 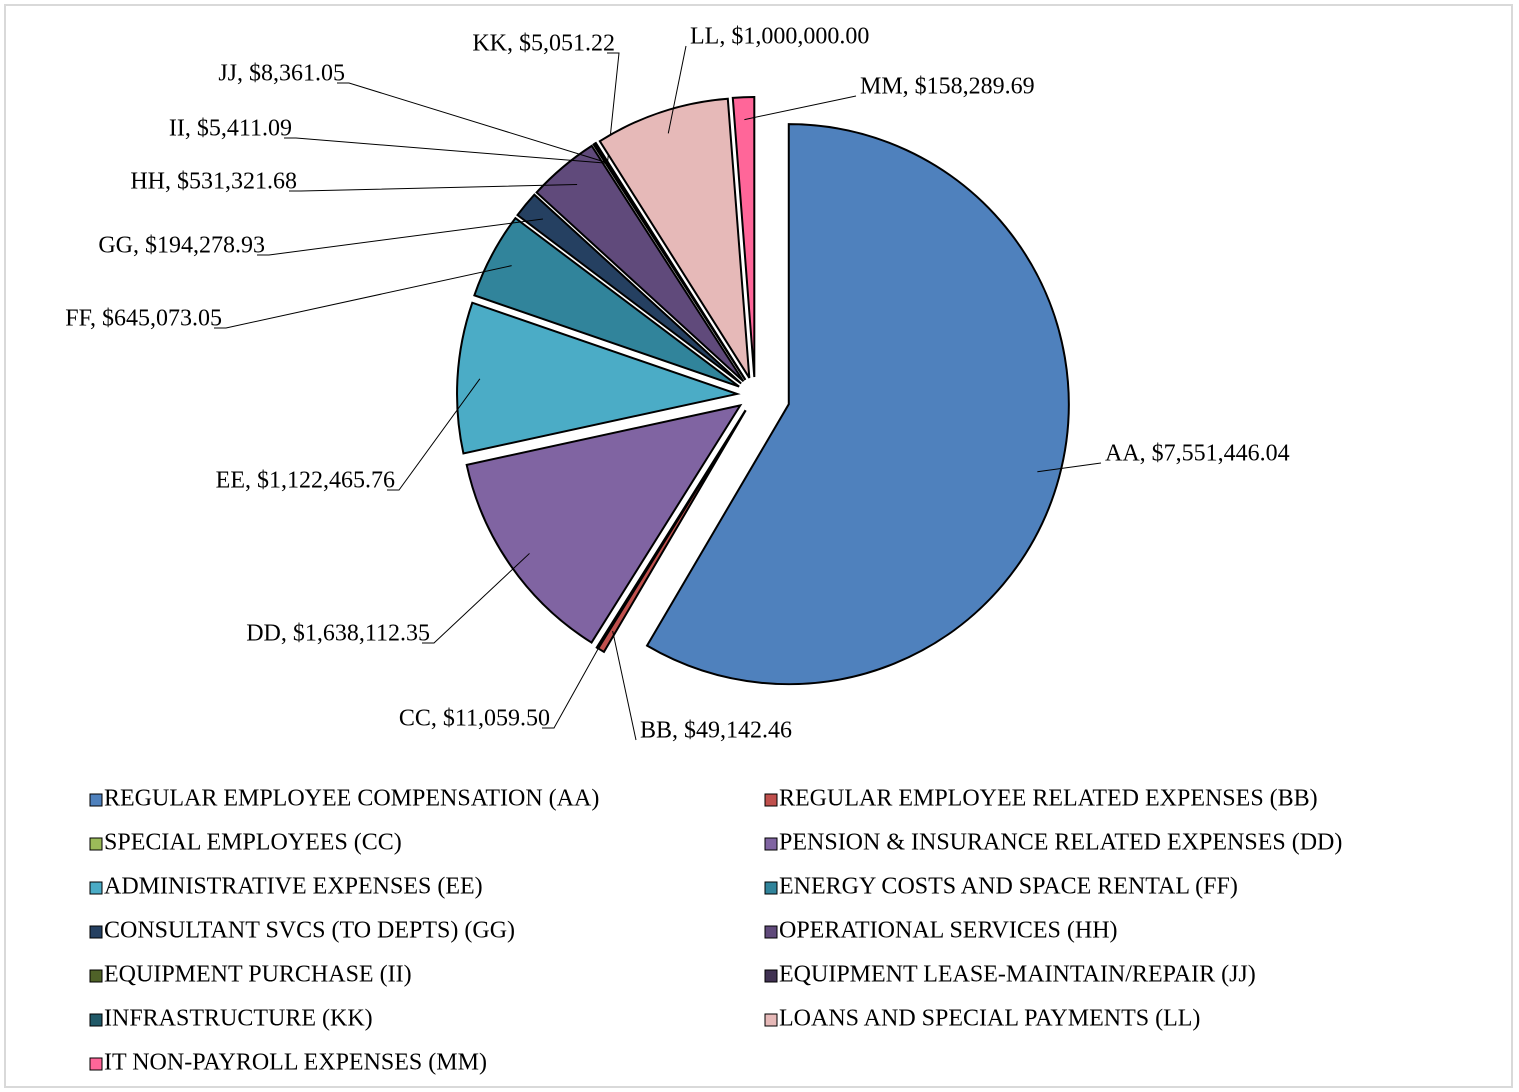 What do you see at coordinates (474, 719) in the screenshot?
I see `data-label: CC, $11,059.50` at bounding box center [474, 719].